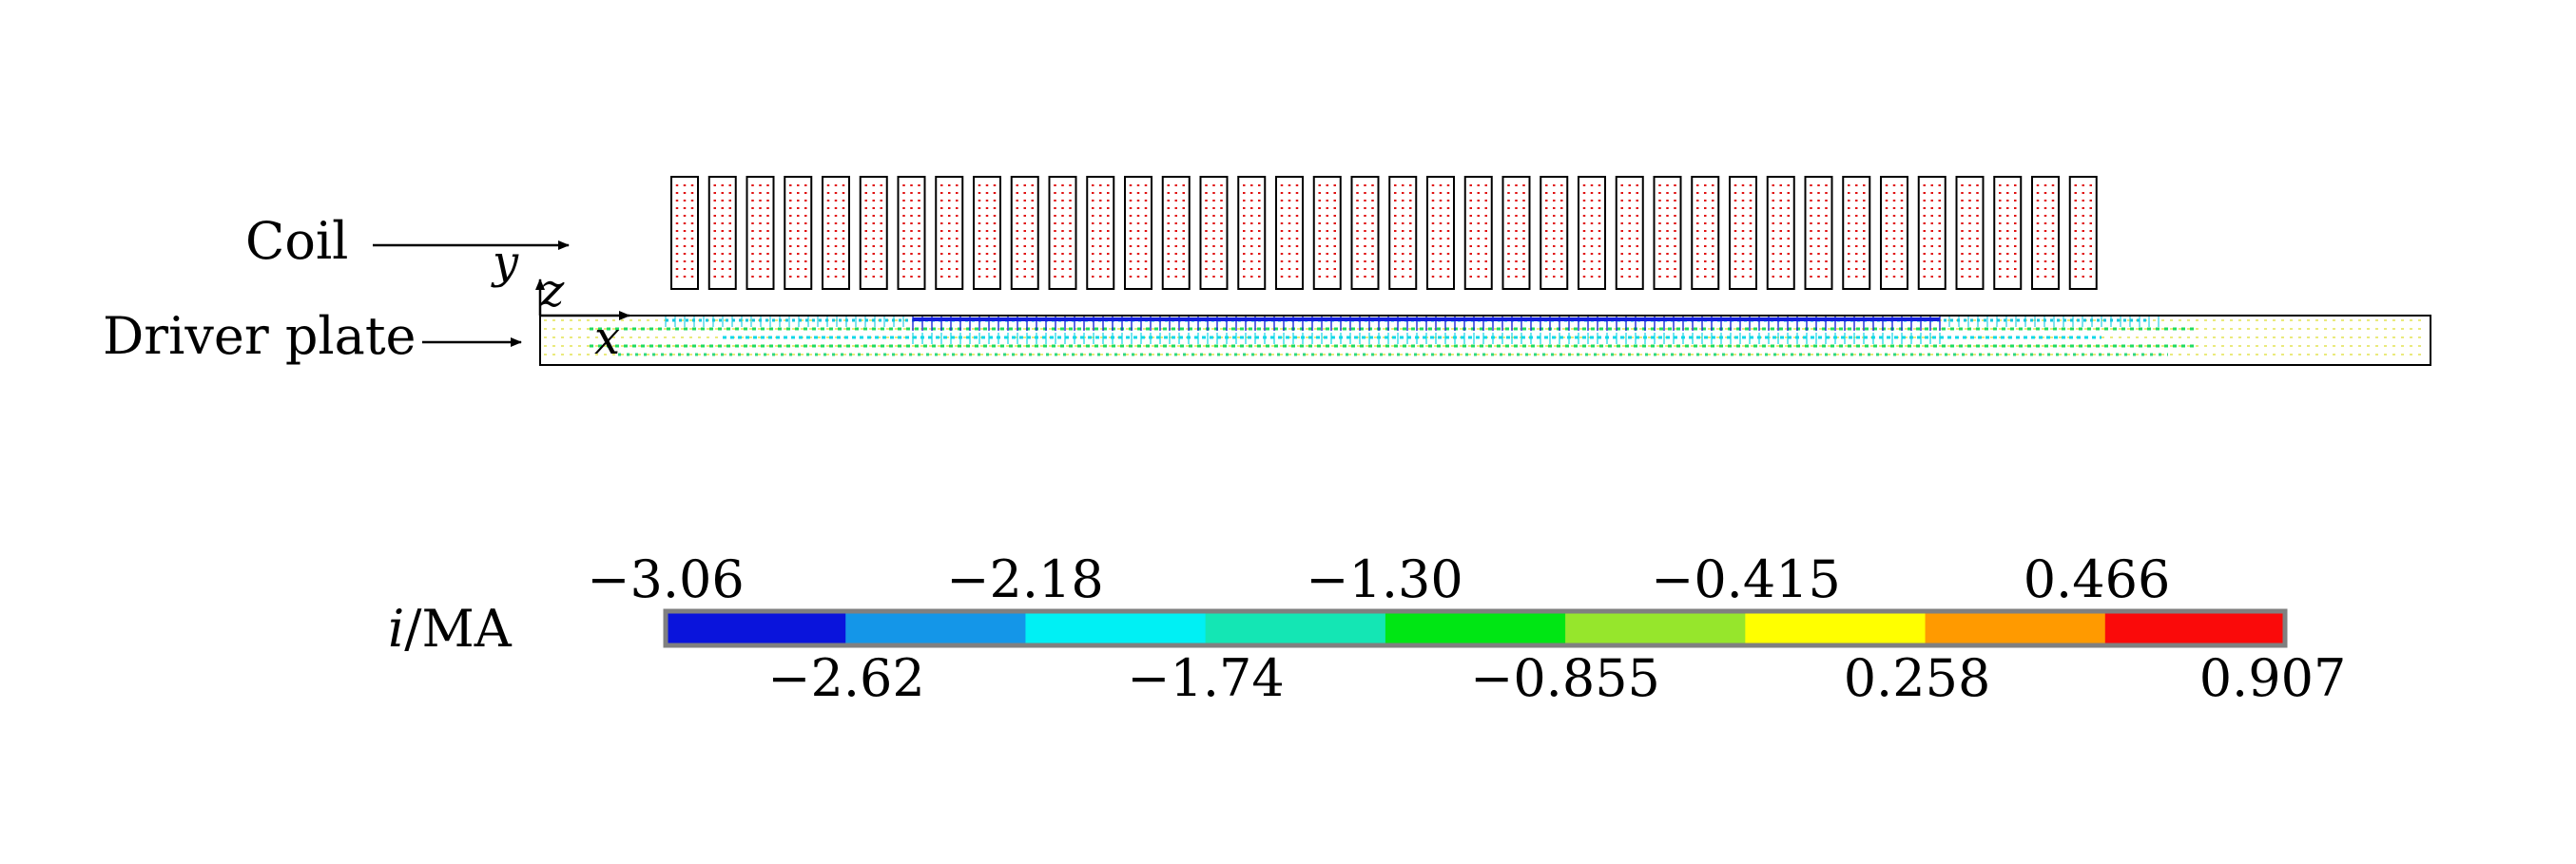 This screenshot has width=2576, height=864. I want to click on axis-triad: y z x, so click(560, 300).